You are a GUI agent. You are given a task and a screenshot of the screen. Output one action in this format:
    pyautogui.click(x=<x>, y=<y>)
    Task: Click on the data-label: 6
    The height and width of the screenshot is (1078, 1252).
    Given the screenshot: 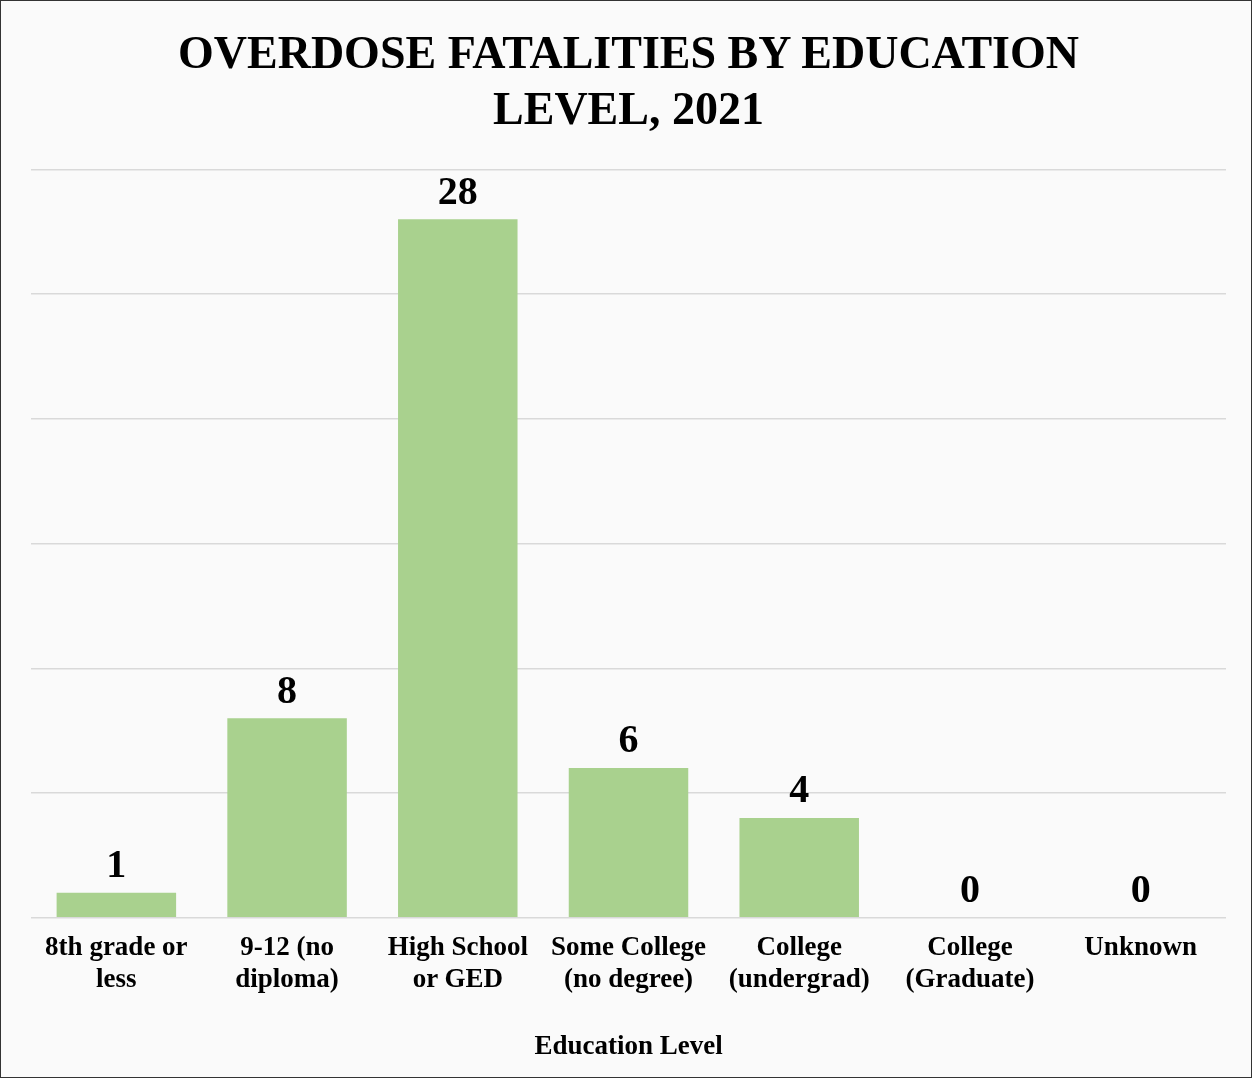 What is the action you would take?
    pyautogui.click(x=628, y=739)
    